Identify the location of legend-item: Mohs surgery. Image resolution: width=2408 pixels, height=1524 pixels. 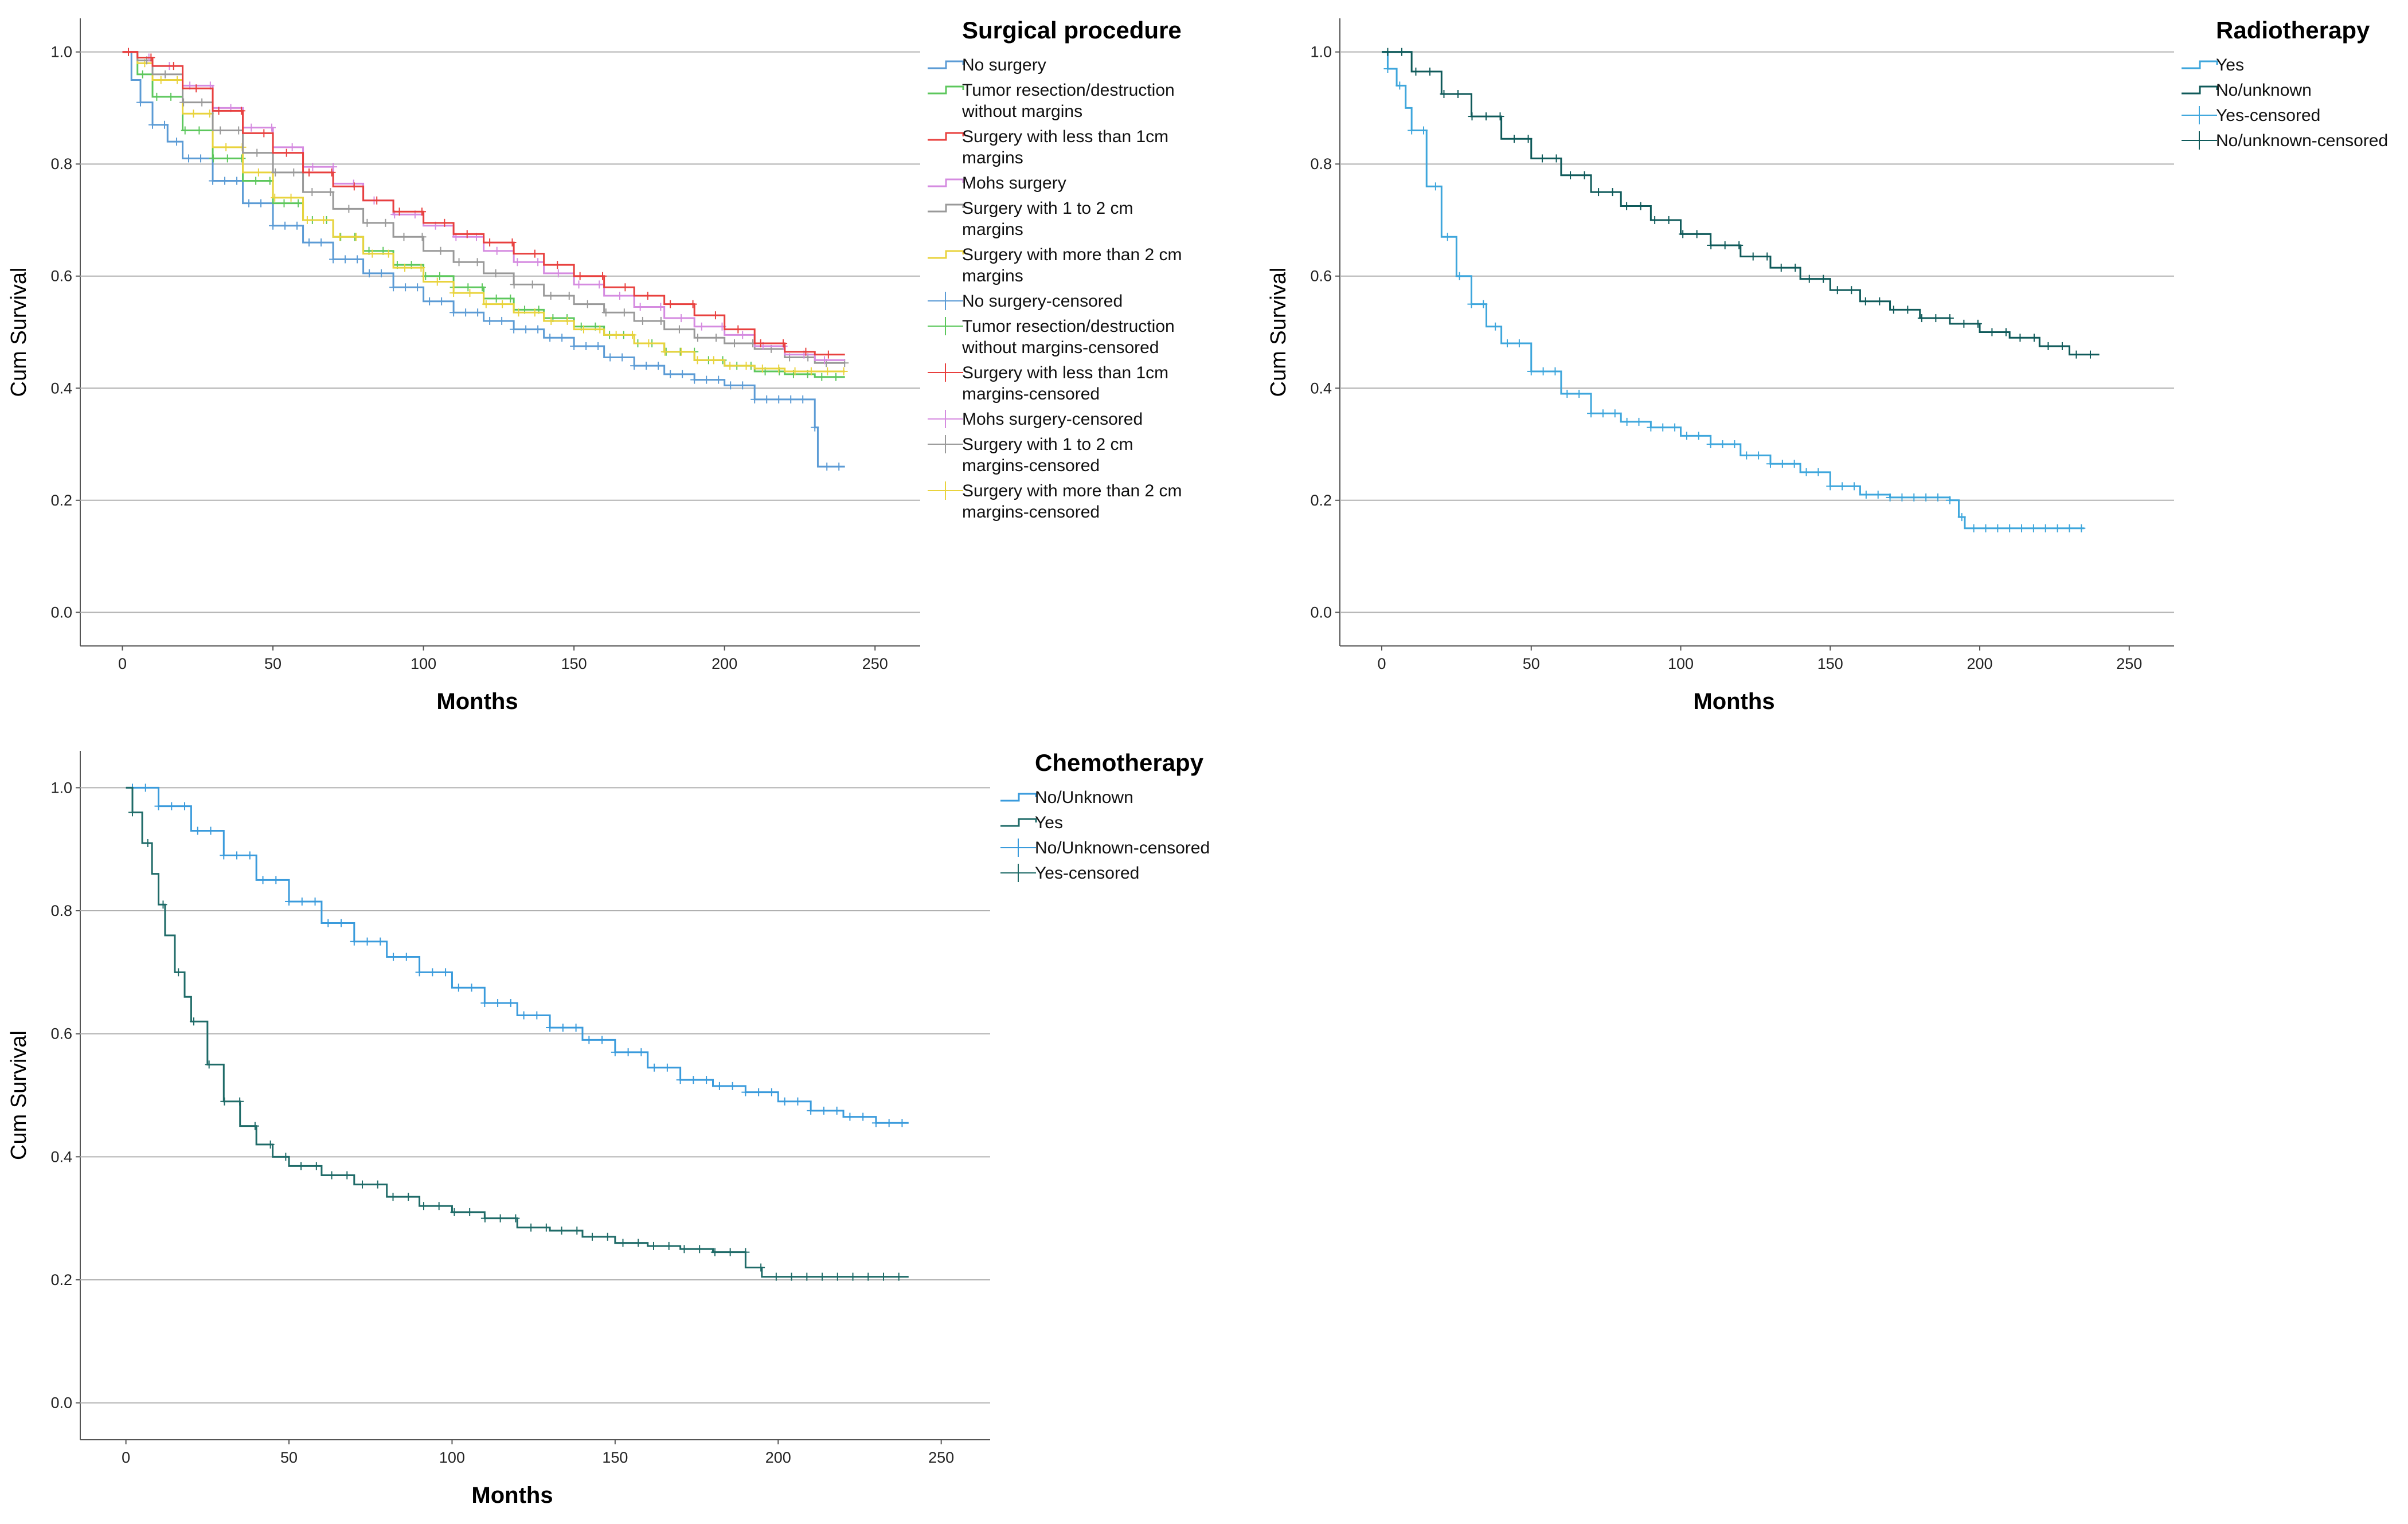
(997, 183).